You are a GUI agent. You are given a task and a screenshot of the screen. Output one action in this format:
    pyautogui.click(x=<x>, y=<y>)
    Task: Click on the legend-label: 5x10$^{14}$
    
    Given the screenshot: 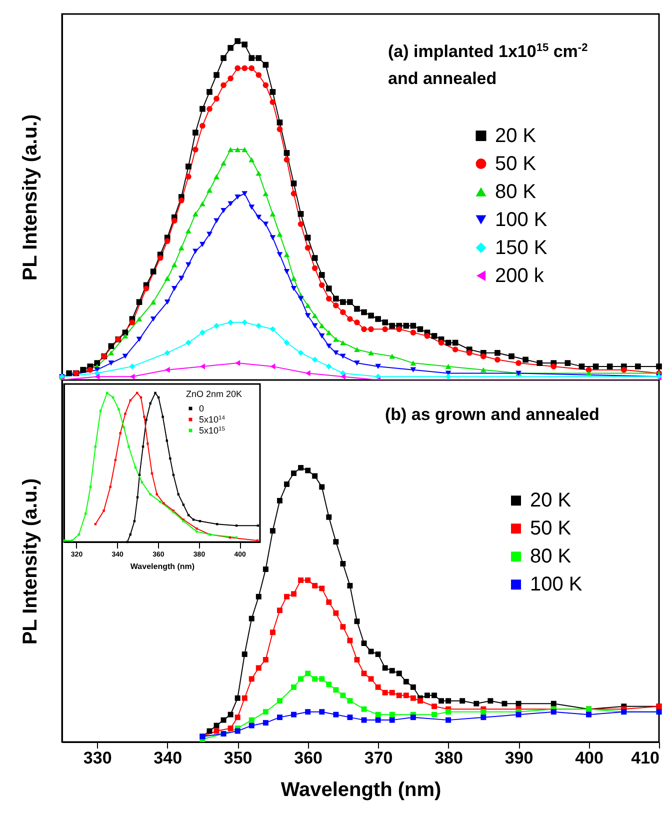 What is the action you would take?
    pyautogui.click(x=212, y=419)
    